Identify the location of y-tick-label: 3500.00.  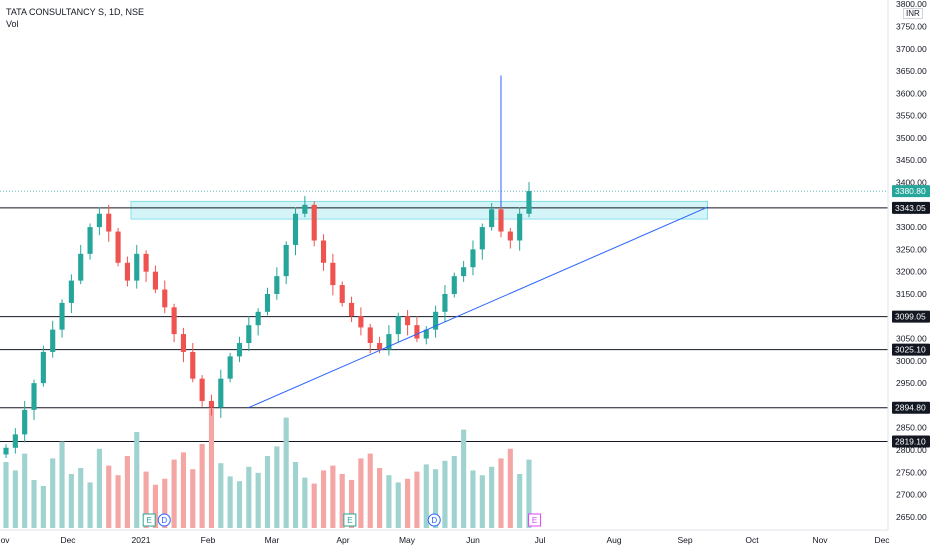
(911, 138).